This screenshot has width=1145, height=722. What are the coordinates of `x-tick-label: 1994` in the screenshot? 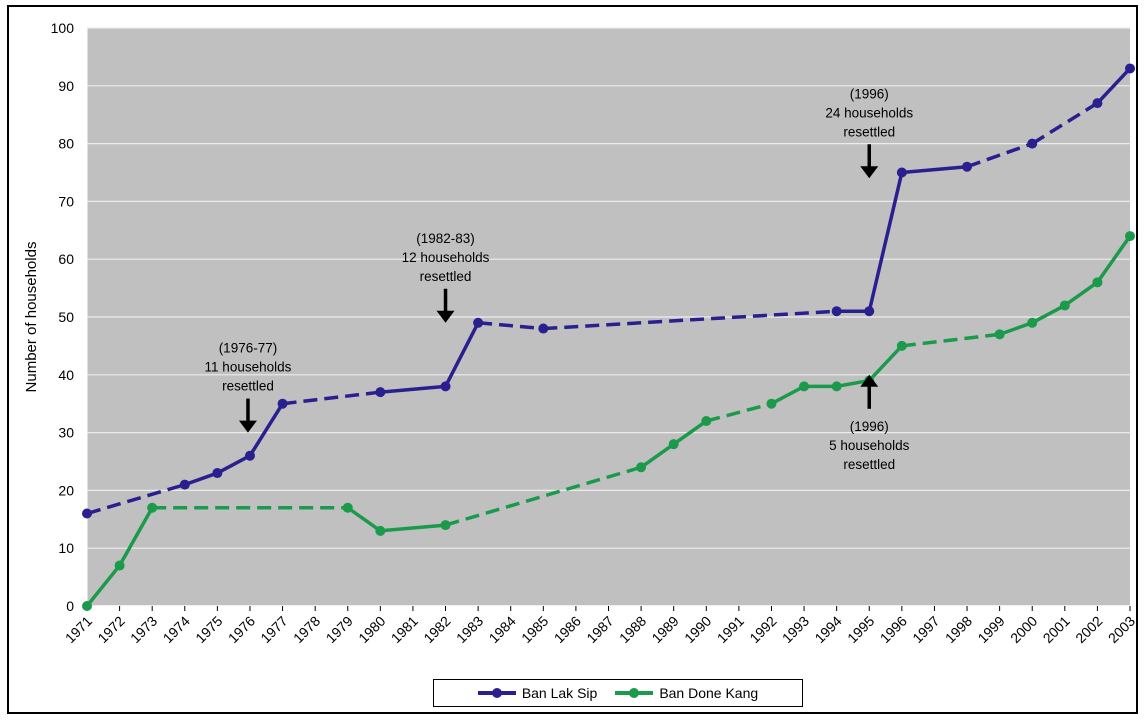 It's located at (827, 629).